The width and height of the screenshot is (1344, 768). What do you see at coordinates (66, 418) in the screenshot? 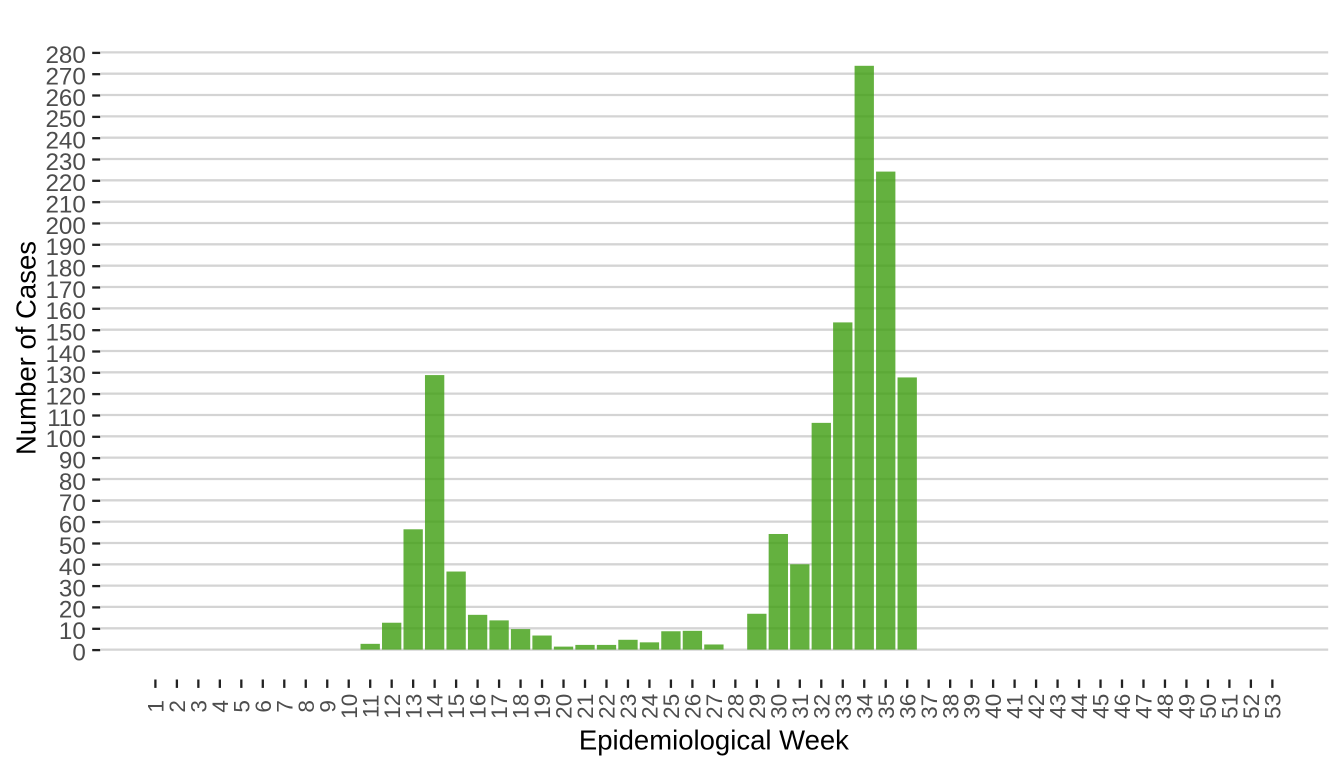
I see `svg-text: 110` at bounding box center [66, 418].